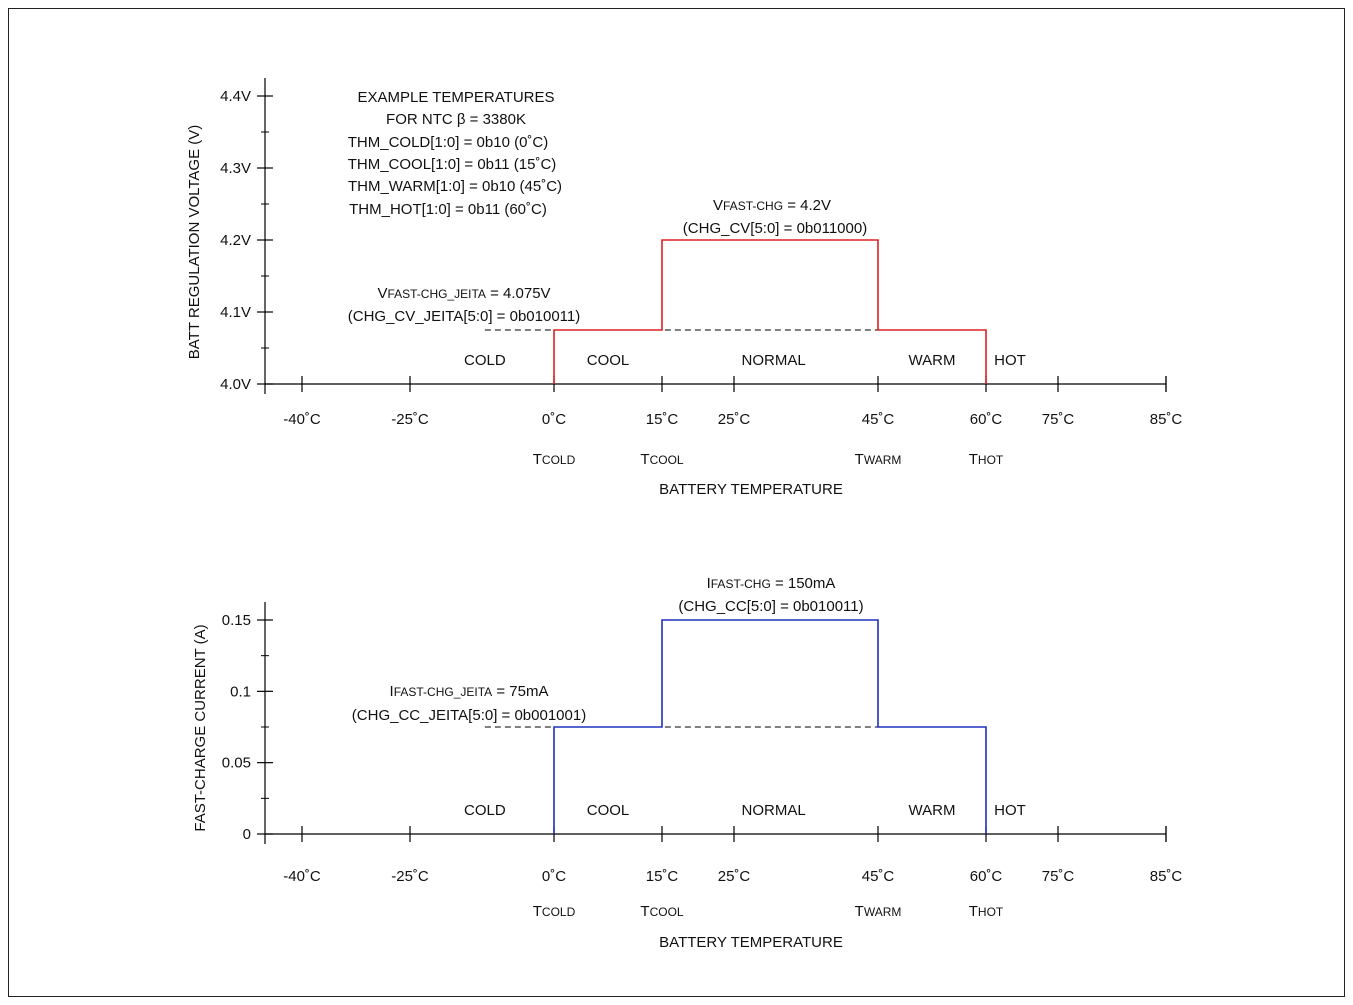 This screenshot has width=1353, height=1005. I want to click on voltage-ylabel: BATT REGULATION VOLTAGE (V), so click(194, 242).